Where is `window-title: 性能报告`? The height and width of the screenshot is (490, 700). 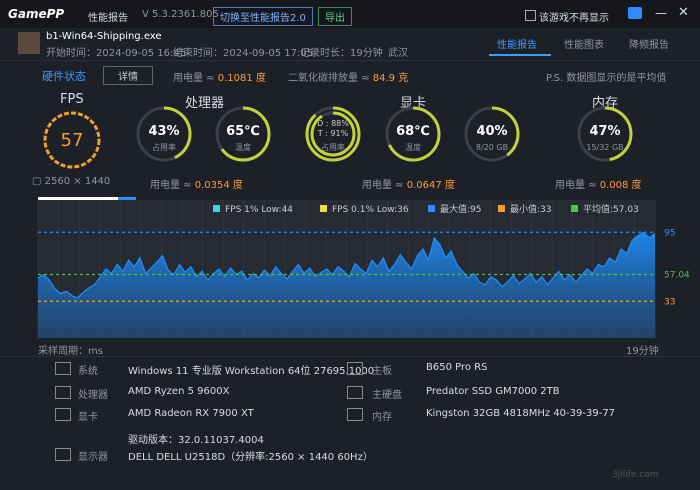
window-title: 性能报告 is located at coordinates (108, 18).